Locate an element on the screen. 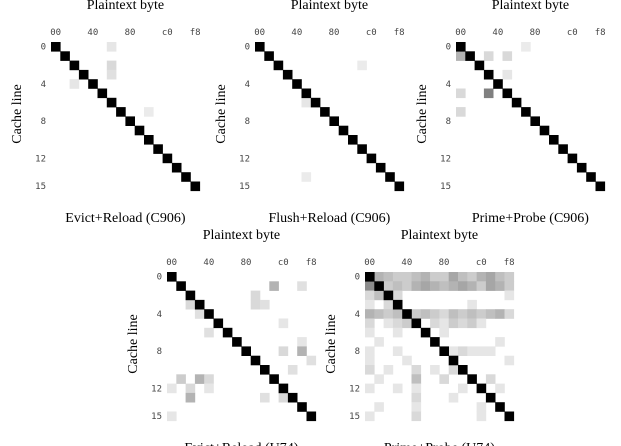  x-tick-label: c0 is located at coordinates (167, 33).